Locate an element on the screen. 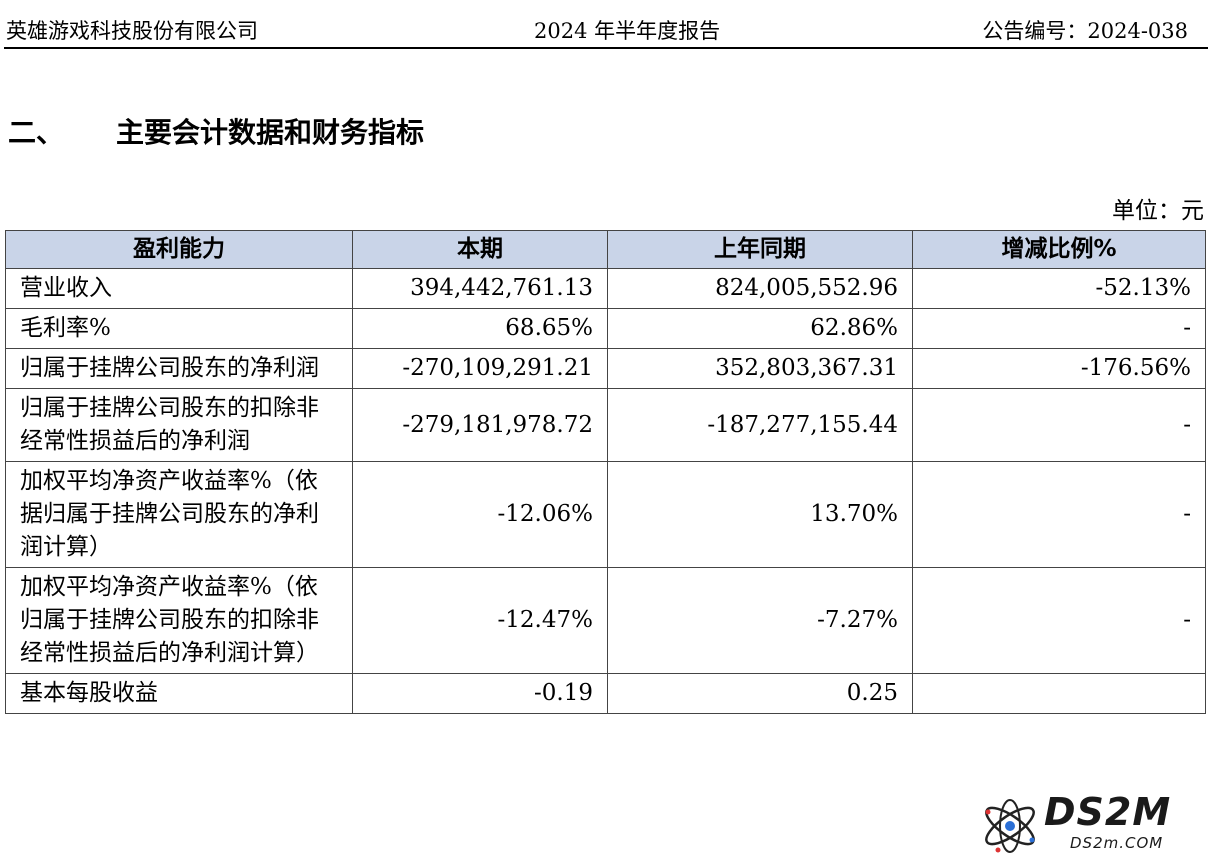  section-title: 主要会计数据和财务指标 is located at coordinates (270, 132).